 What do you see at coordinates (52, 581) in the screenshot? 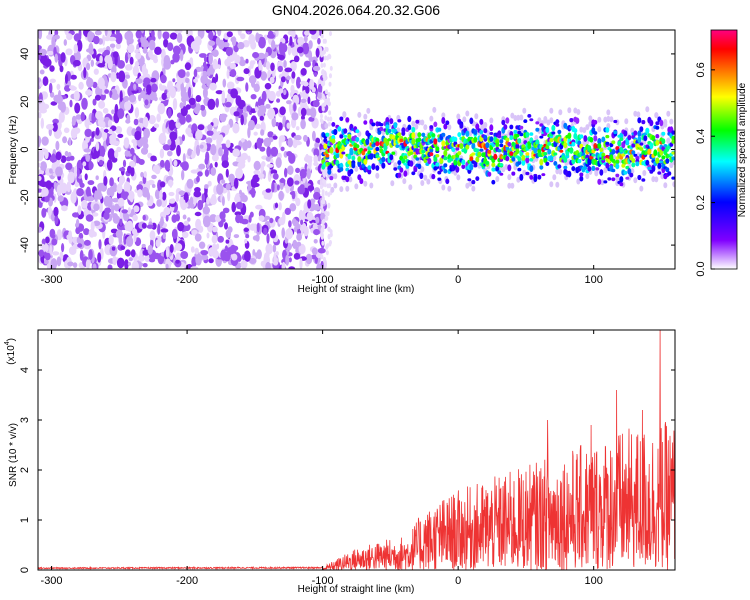
I see `x-tick-label: -300` at bounding box center [52, 581].